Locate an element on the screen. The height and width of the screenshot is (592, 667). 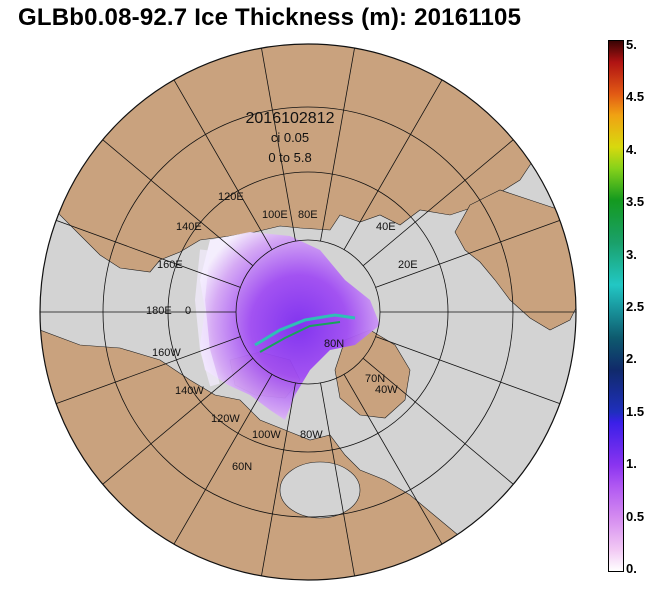
thick-ice-band is located at coordinates (305, 330).